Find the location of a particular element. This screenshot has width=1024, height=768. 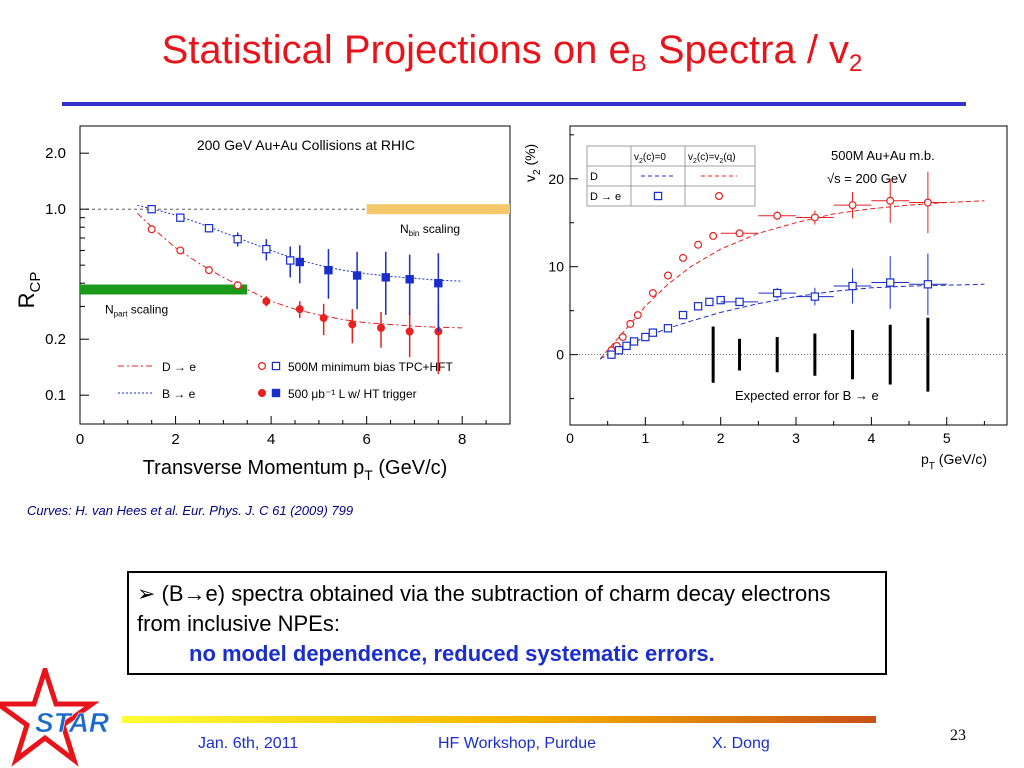

v2-legend-header: v2(c)=0 is located at coordinates (650, 158).